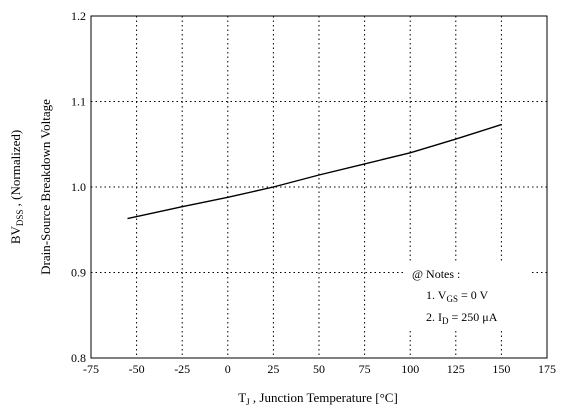 The width and height of the screenshot is (564, 417). What do you see at coordinates (78, 102) in the screenshot?
I see `y-tick-label: 1.1` at bounding box center [78, 102].